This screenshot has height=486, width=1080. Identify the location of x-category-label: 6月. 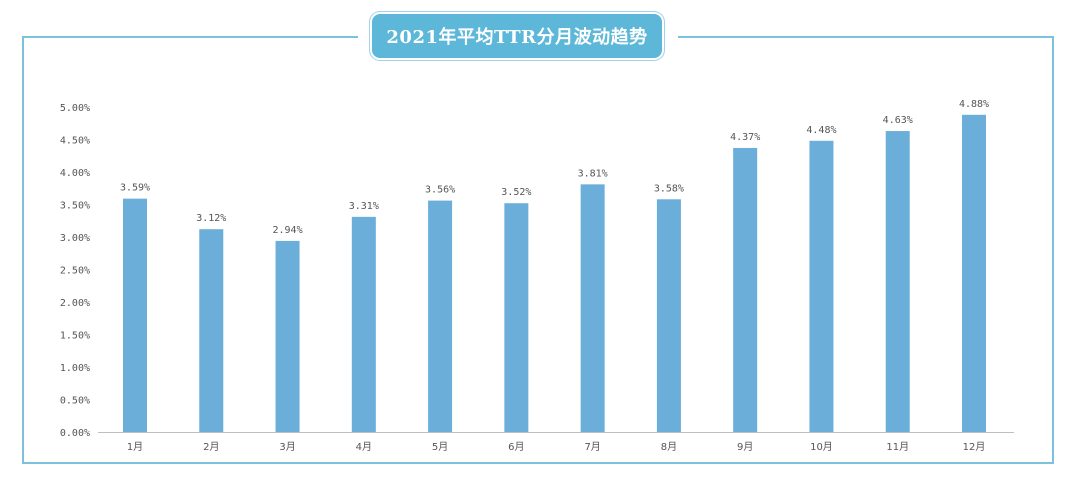
(516, 447).